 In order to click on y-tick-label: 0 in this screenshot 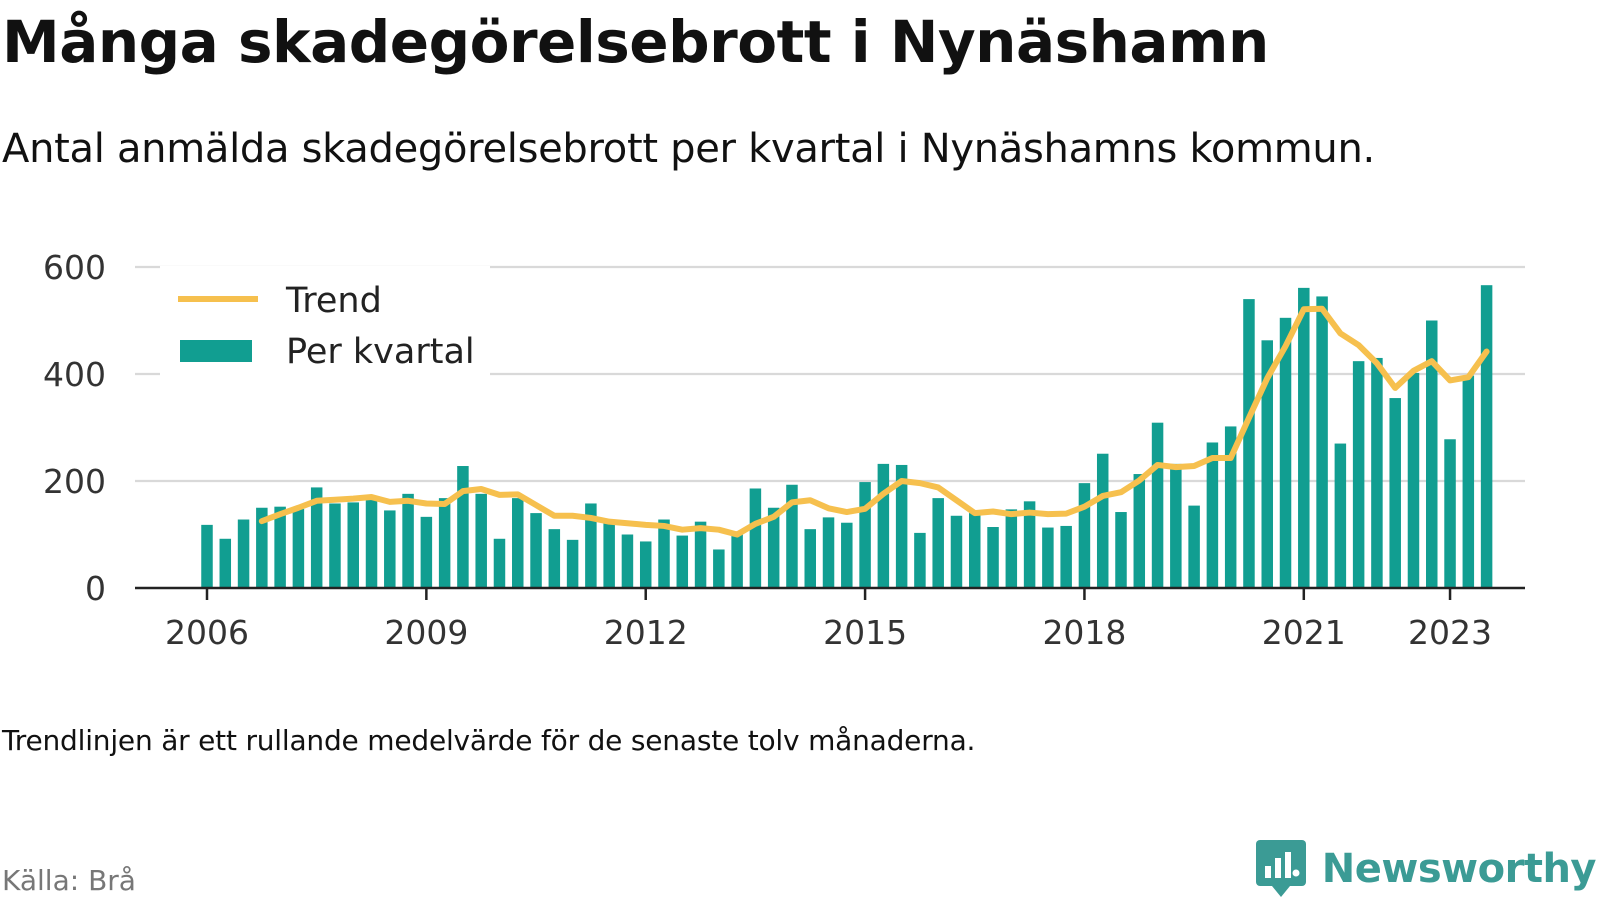, I will do `click(95, 588)`.